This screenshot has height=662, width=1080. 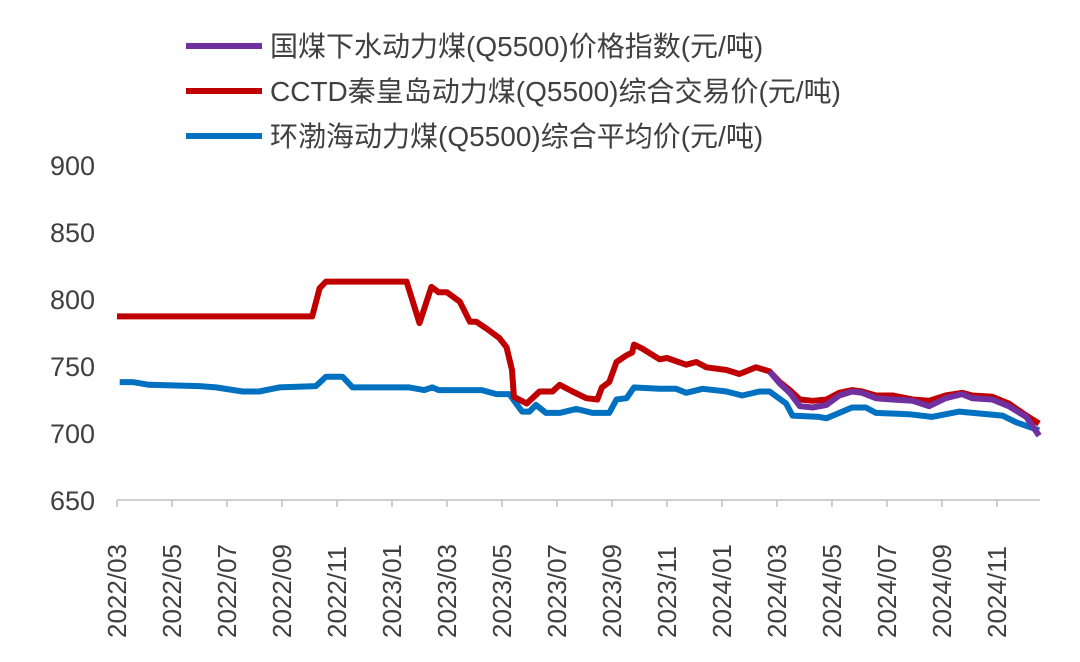 I want to click on x-tick-label: 2023/03, so click(x=447, y=591).